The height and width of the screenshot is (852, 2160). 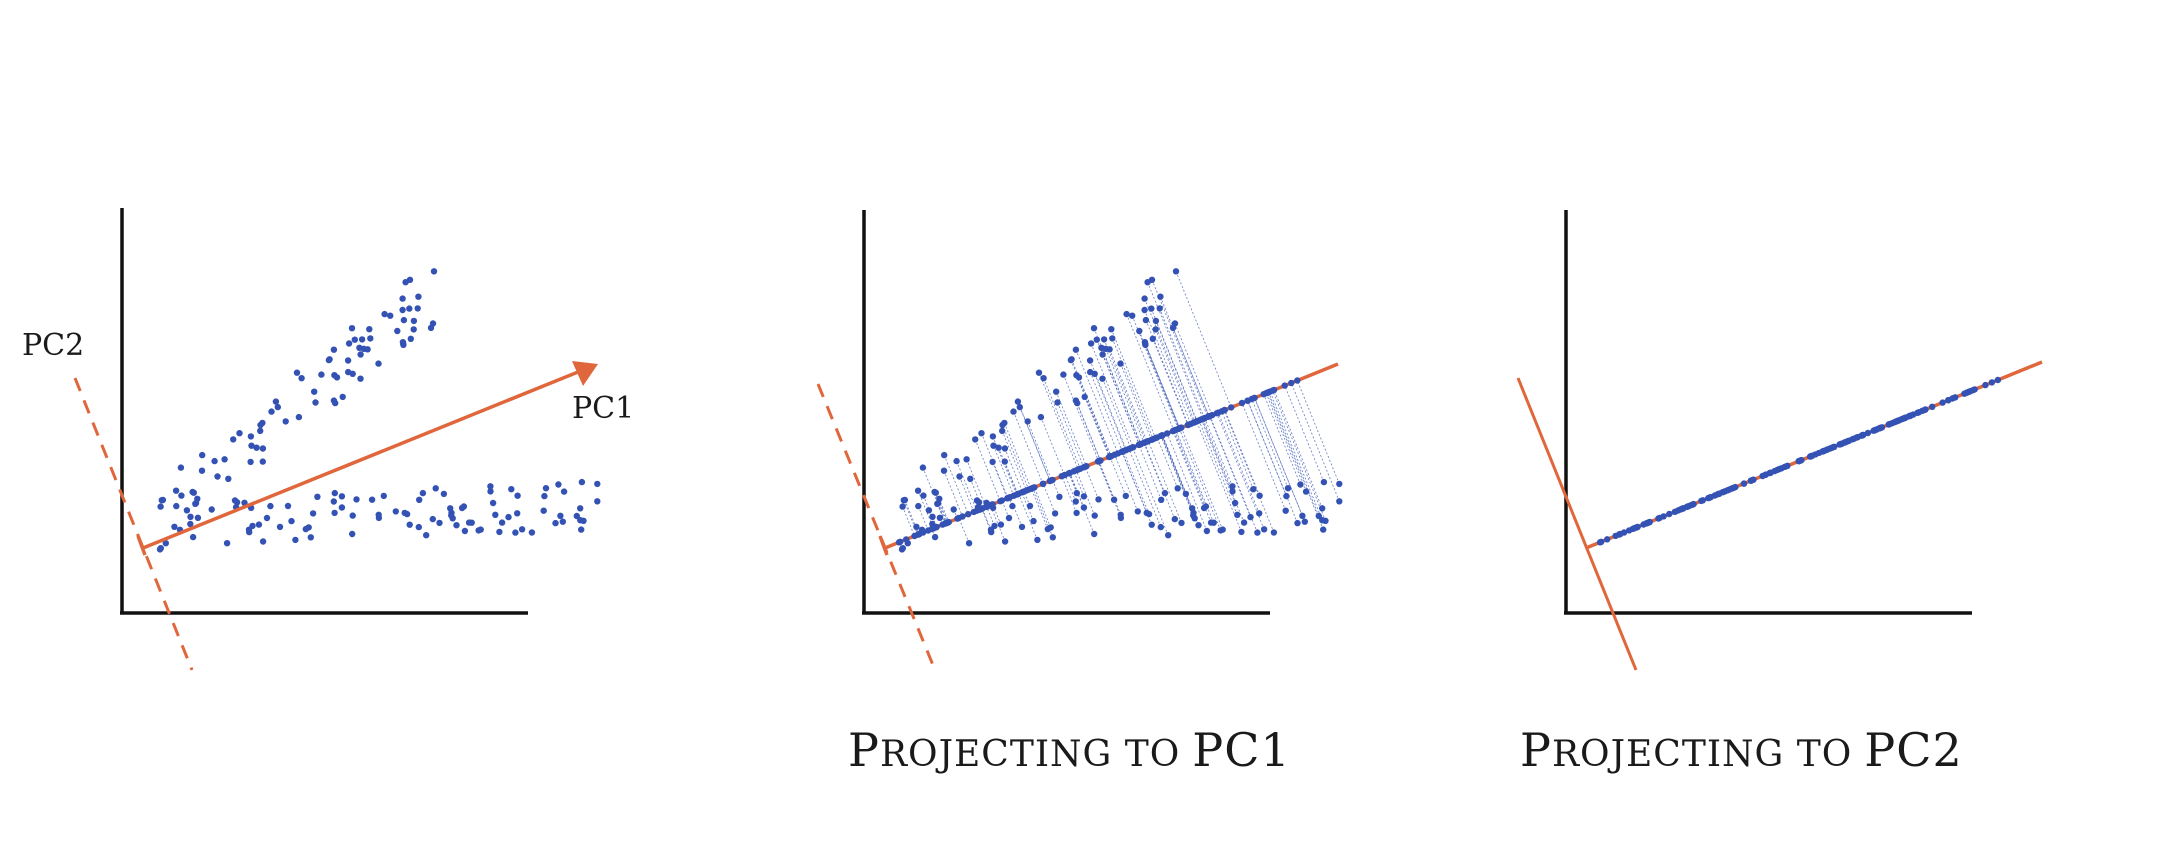 What do you see at coordinates (864, 750) in the screenshot?
I see `caption-initial: P` at bounding box center [864, 750].